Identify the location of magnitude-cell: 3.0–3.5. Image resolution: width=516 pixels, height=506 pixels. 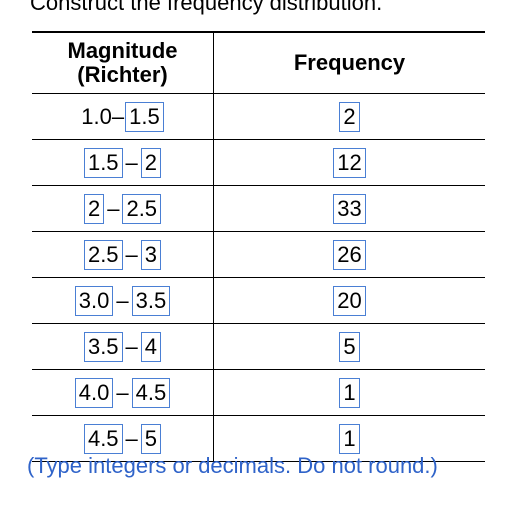
(123, 300).